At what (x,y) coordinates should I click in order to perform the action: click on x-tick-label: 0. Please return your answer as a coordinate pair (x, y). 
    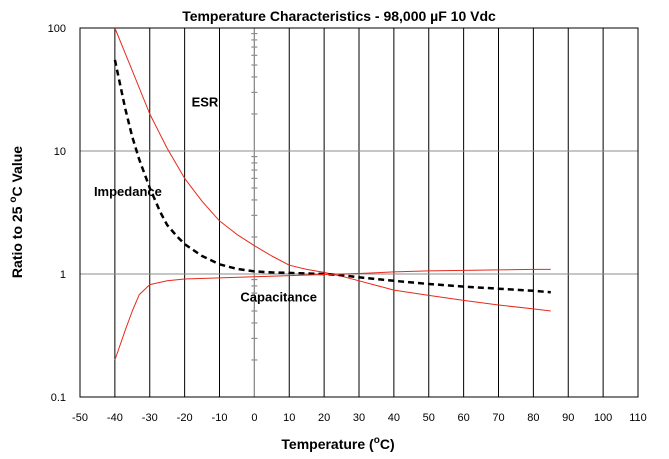
    Looking at the image, I should click on (254, 418).